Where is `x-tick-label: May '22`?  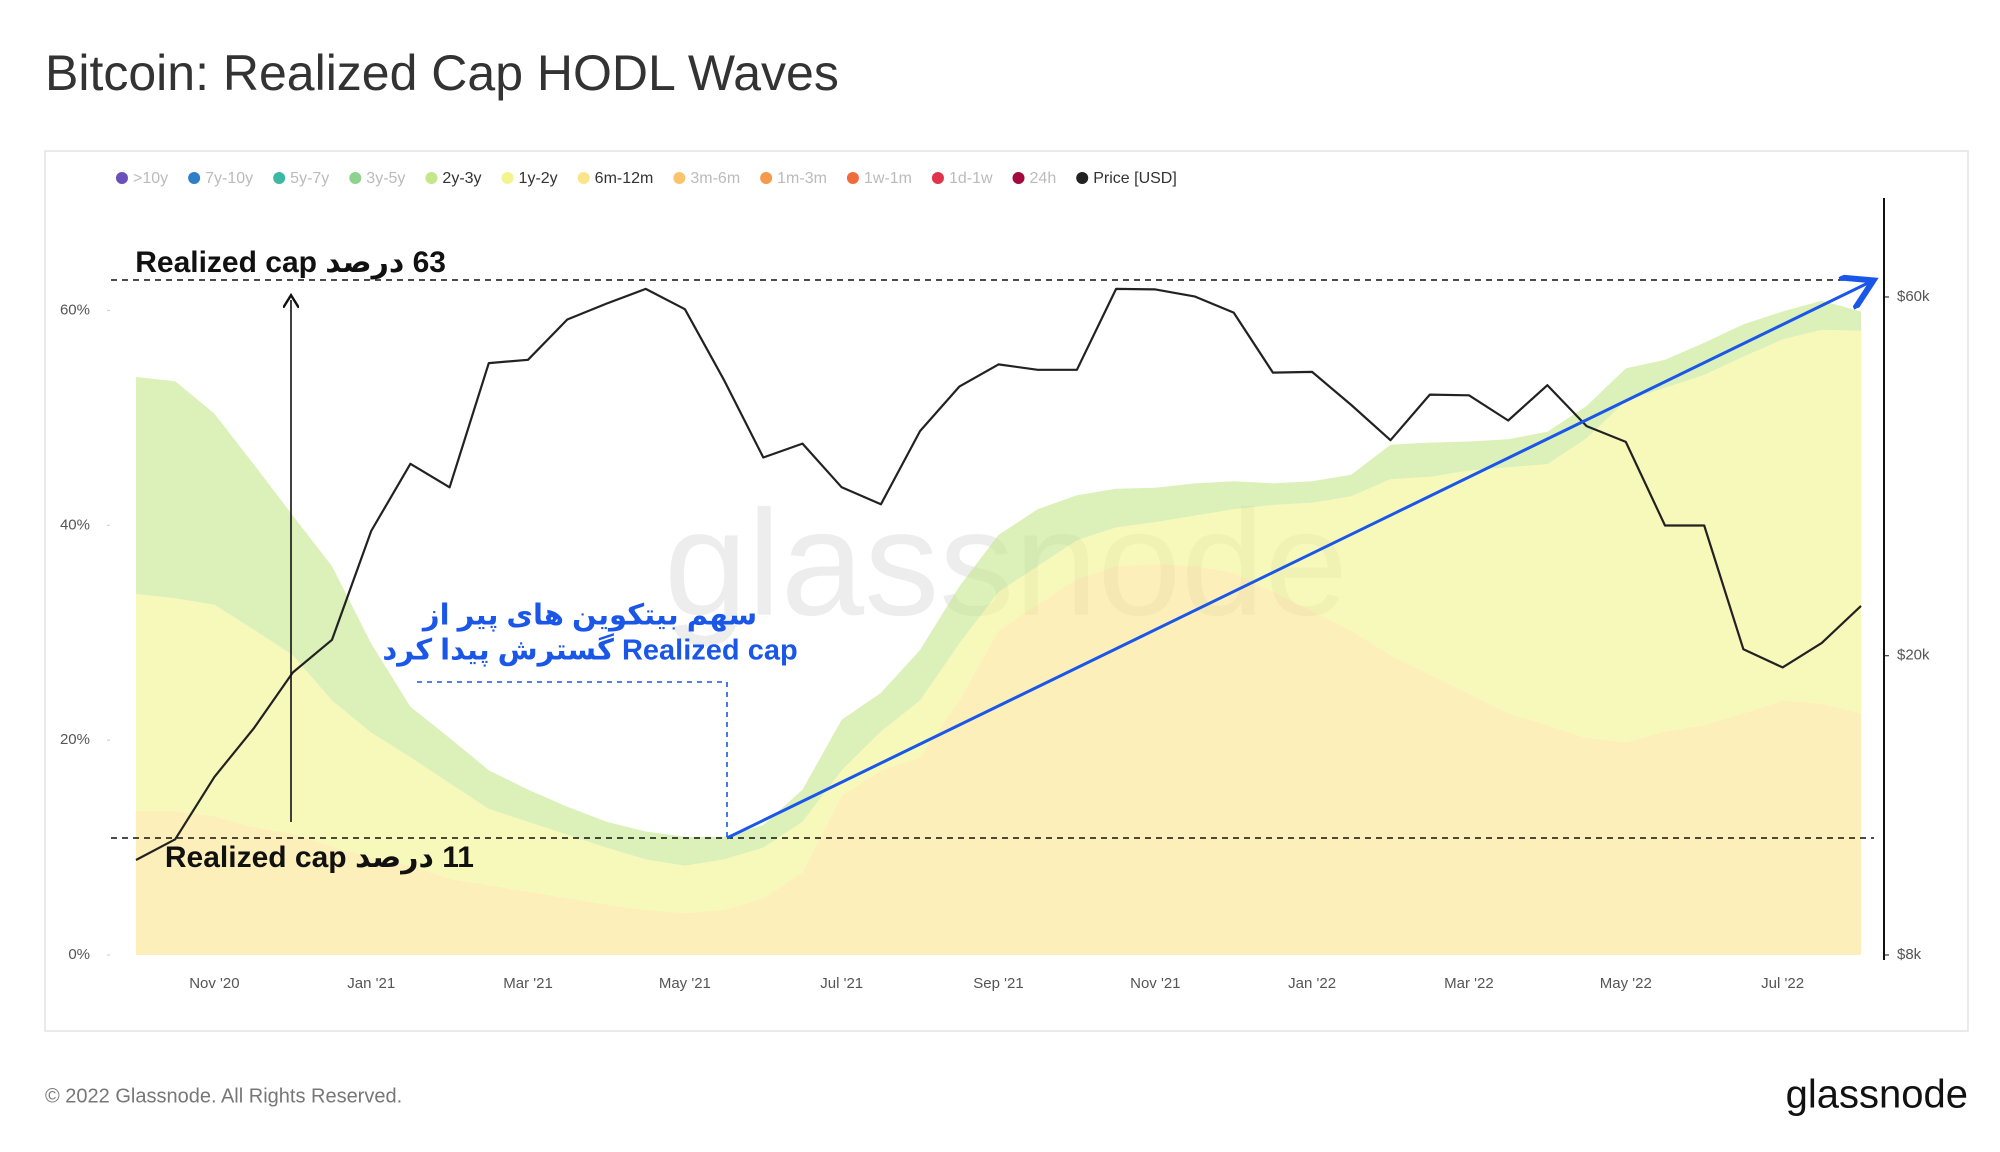 x-tick-label: May '22 is located at coordinates (1626, 983).